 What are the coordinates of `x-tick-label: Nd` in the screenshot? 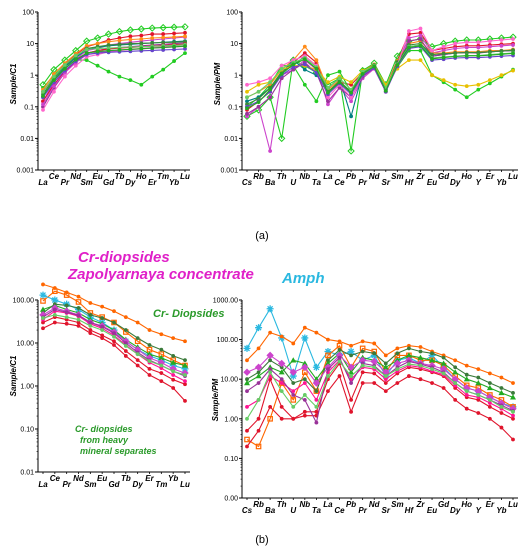 It's located at (79, 478).